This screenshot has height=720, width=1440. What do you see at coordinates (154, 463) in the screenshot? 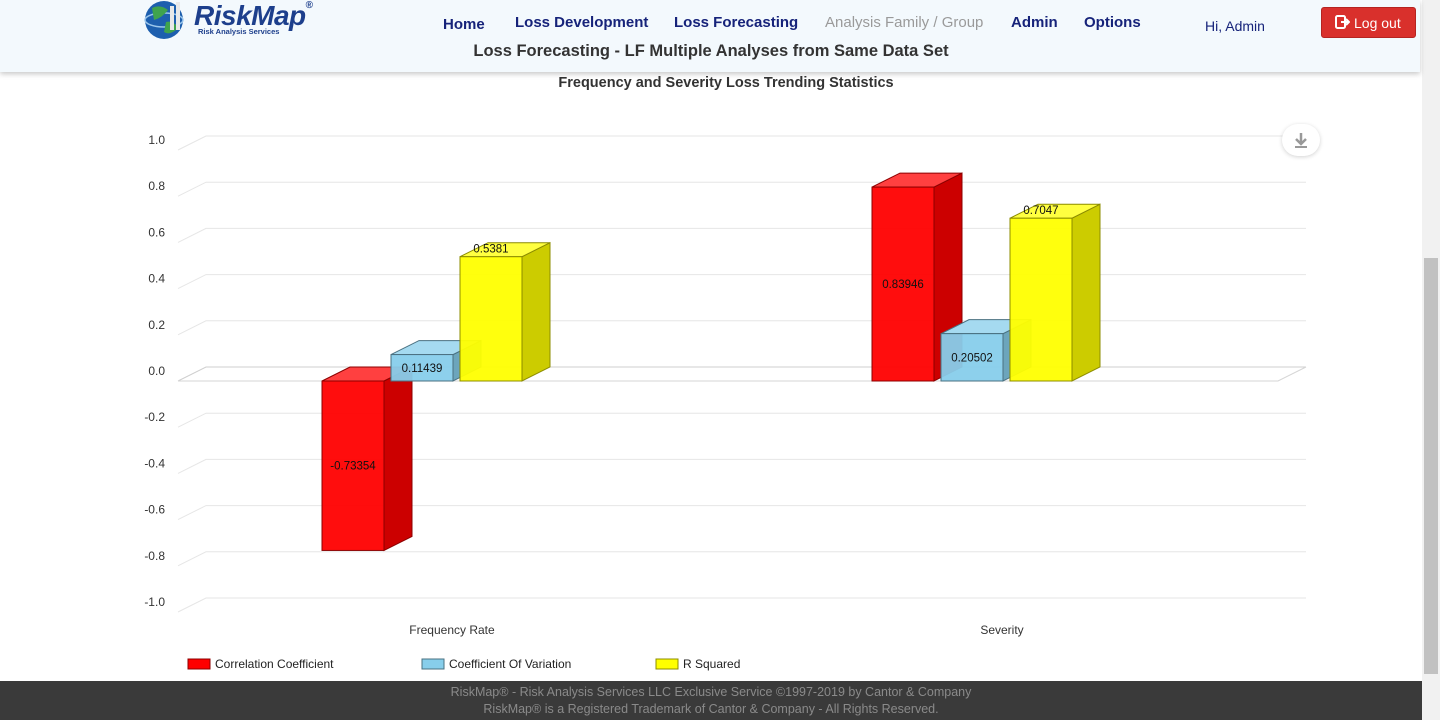
I see `y-tick-label: -0.4` at bounding box center [154, 463].